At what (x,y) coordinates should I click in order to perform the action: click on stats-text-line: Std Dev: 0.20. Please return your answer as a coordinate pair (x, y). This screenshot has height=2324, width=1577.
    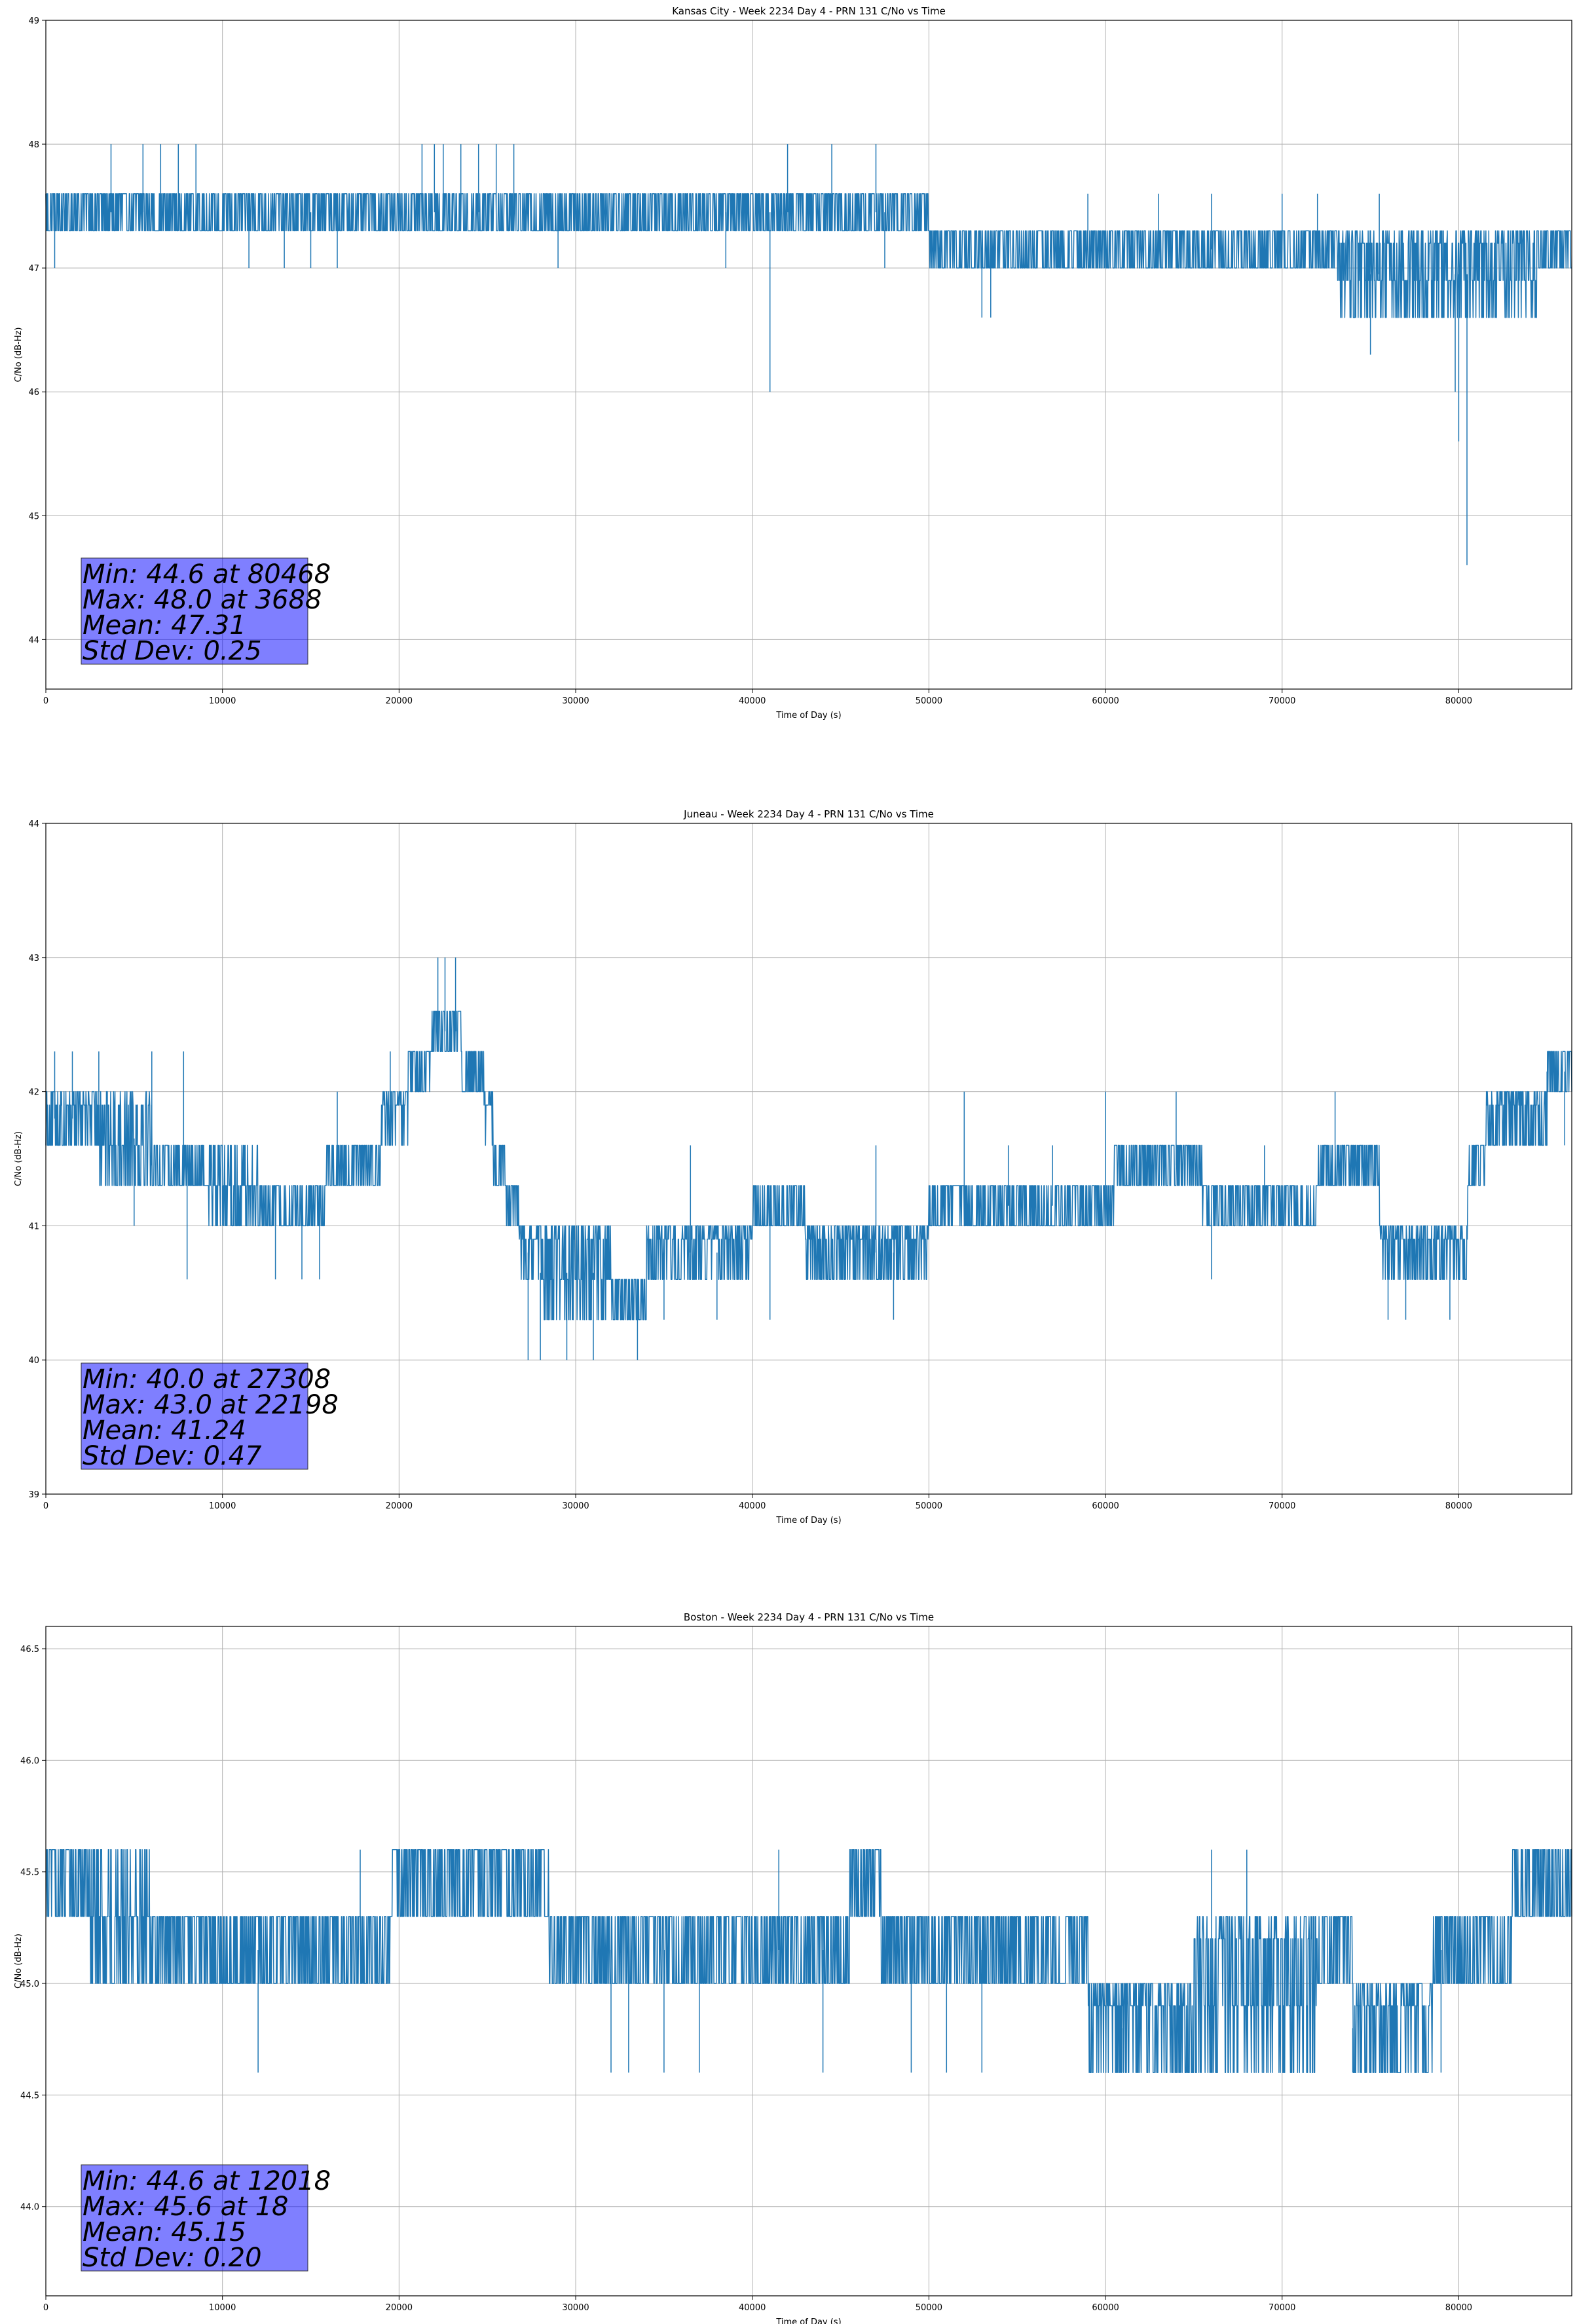
    Looking at the image, I should click on (172, 2258).